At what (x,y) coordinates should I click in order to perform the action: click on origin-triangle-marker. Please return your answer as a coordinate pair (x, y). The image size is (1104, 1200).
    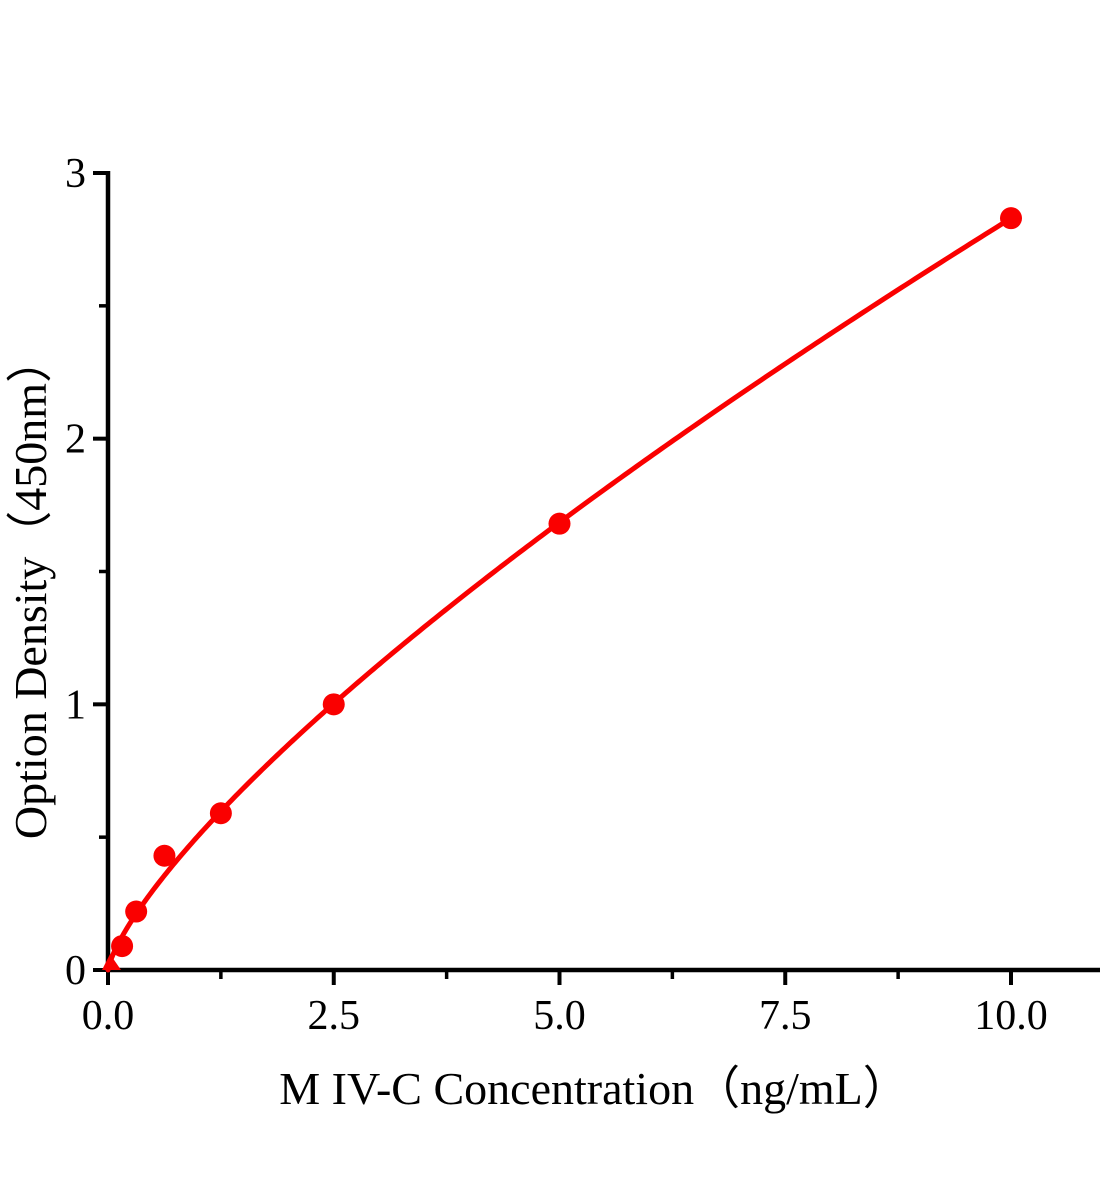
    Looking at the image, I should click on (111, 962).